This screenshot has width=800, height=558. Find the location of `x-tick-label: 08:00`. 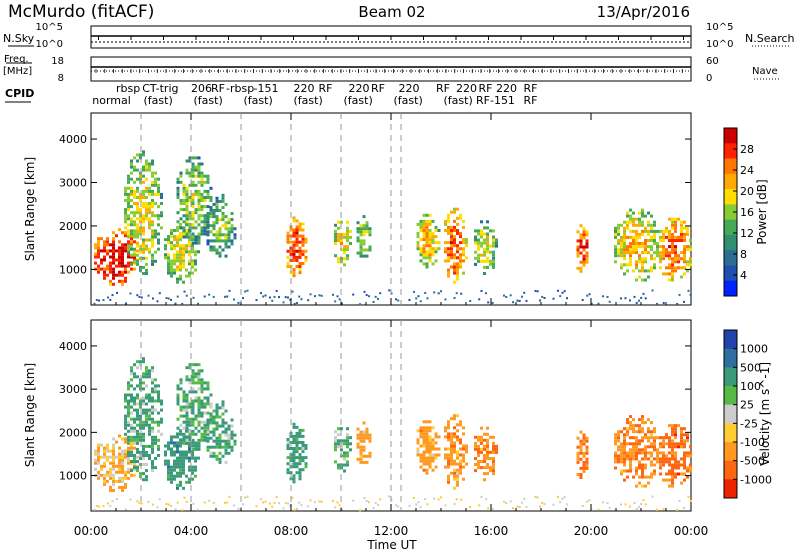

x-tick-label: 08:00 is located at coordinates (291, 531).